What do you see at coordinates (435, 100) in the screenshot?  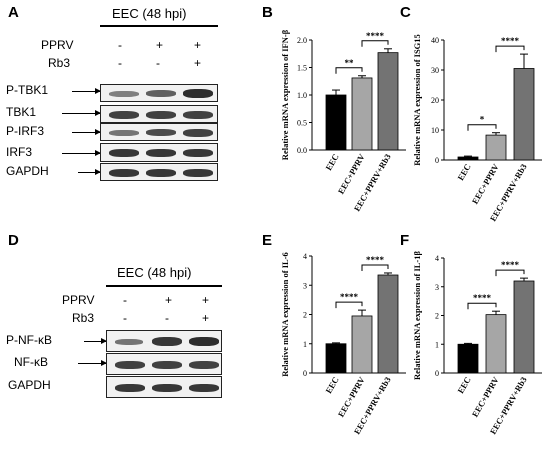 I see `y-tick-label: 20` at bounding box center [435, 100].